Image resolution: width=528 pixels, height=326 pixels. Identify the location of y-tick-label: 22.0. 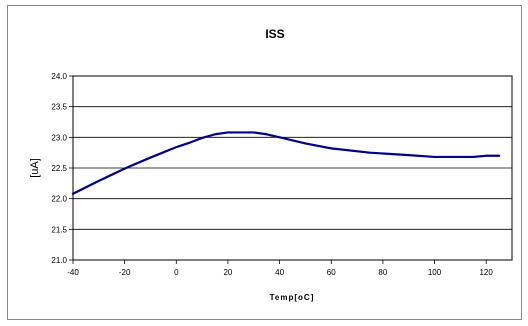
(59, 199).